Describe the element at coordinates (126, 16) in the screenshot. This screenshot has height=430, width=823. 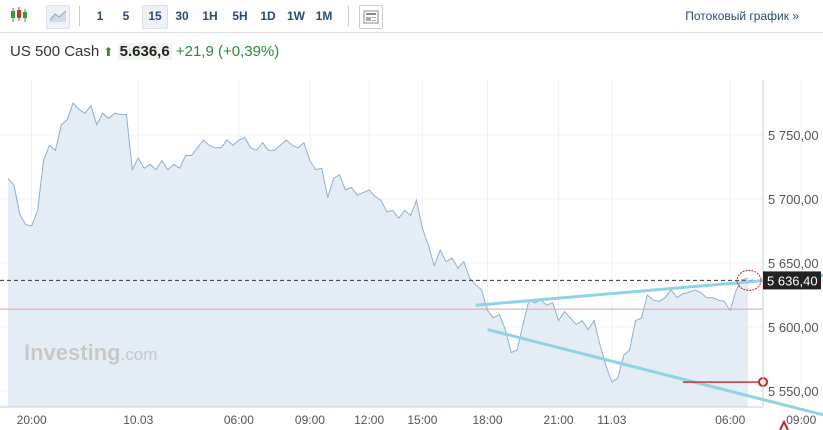
I see `interval-5: 5` at that location.